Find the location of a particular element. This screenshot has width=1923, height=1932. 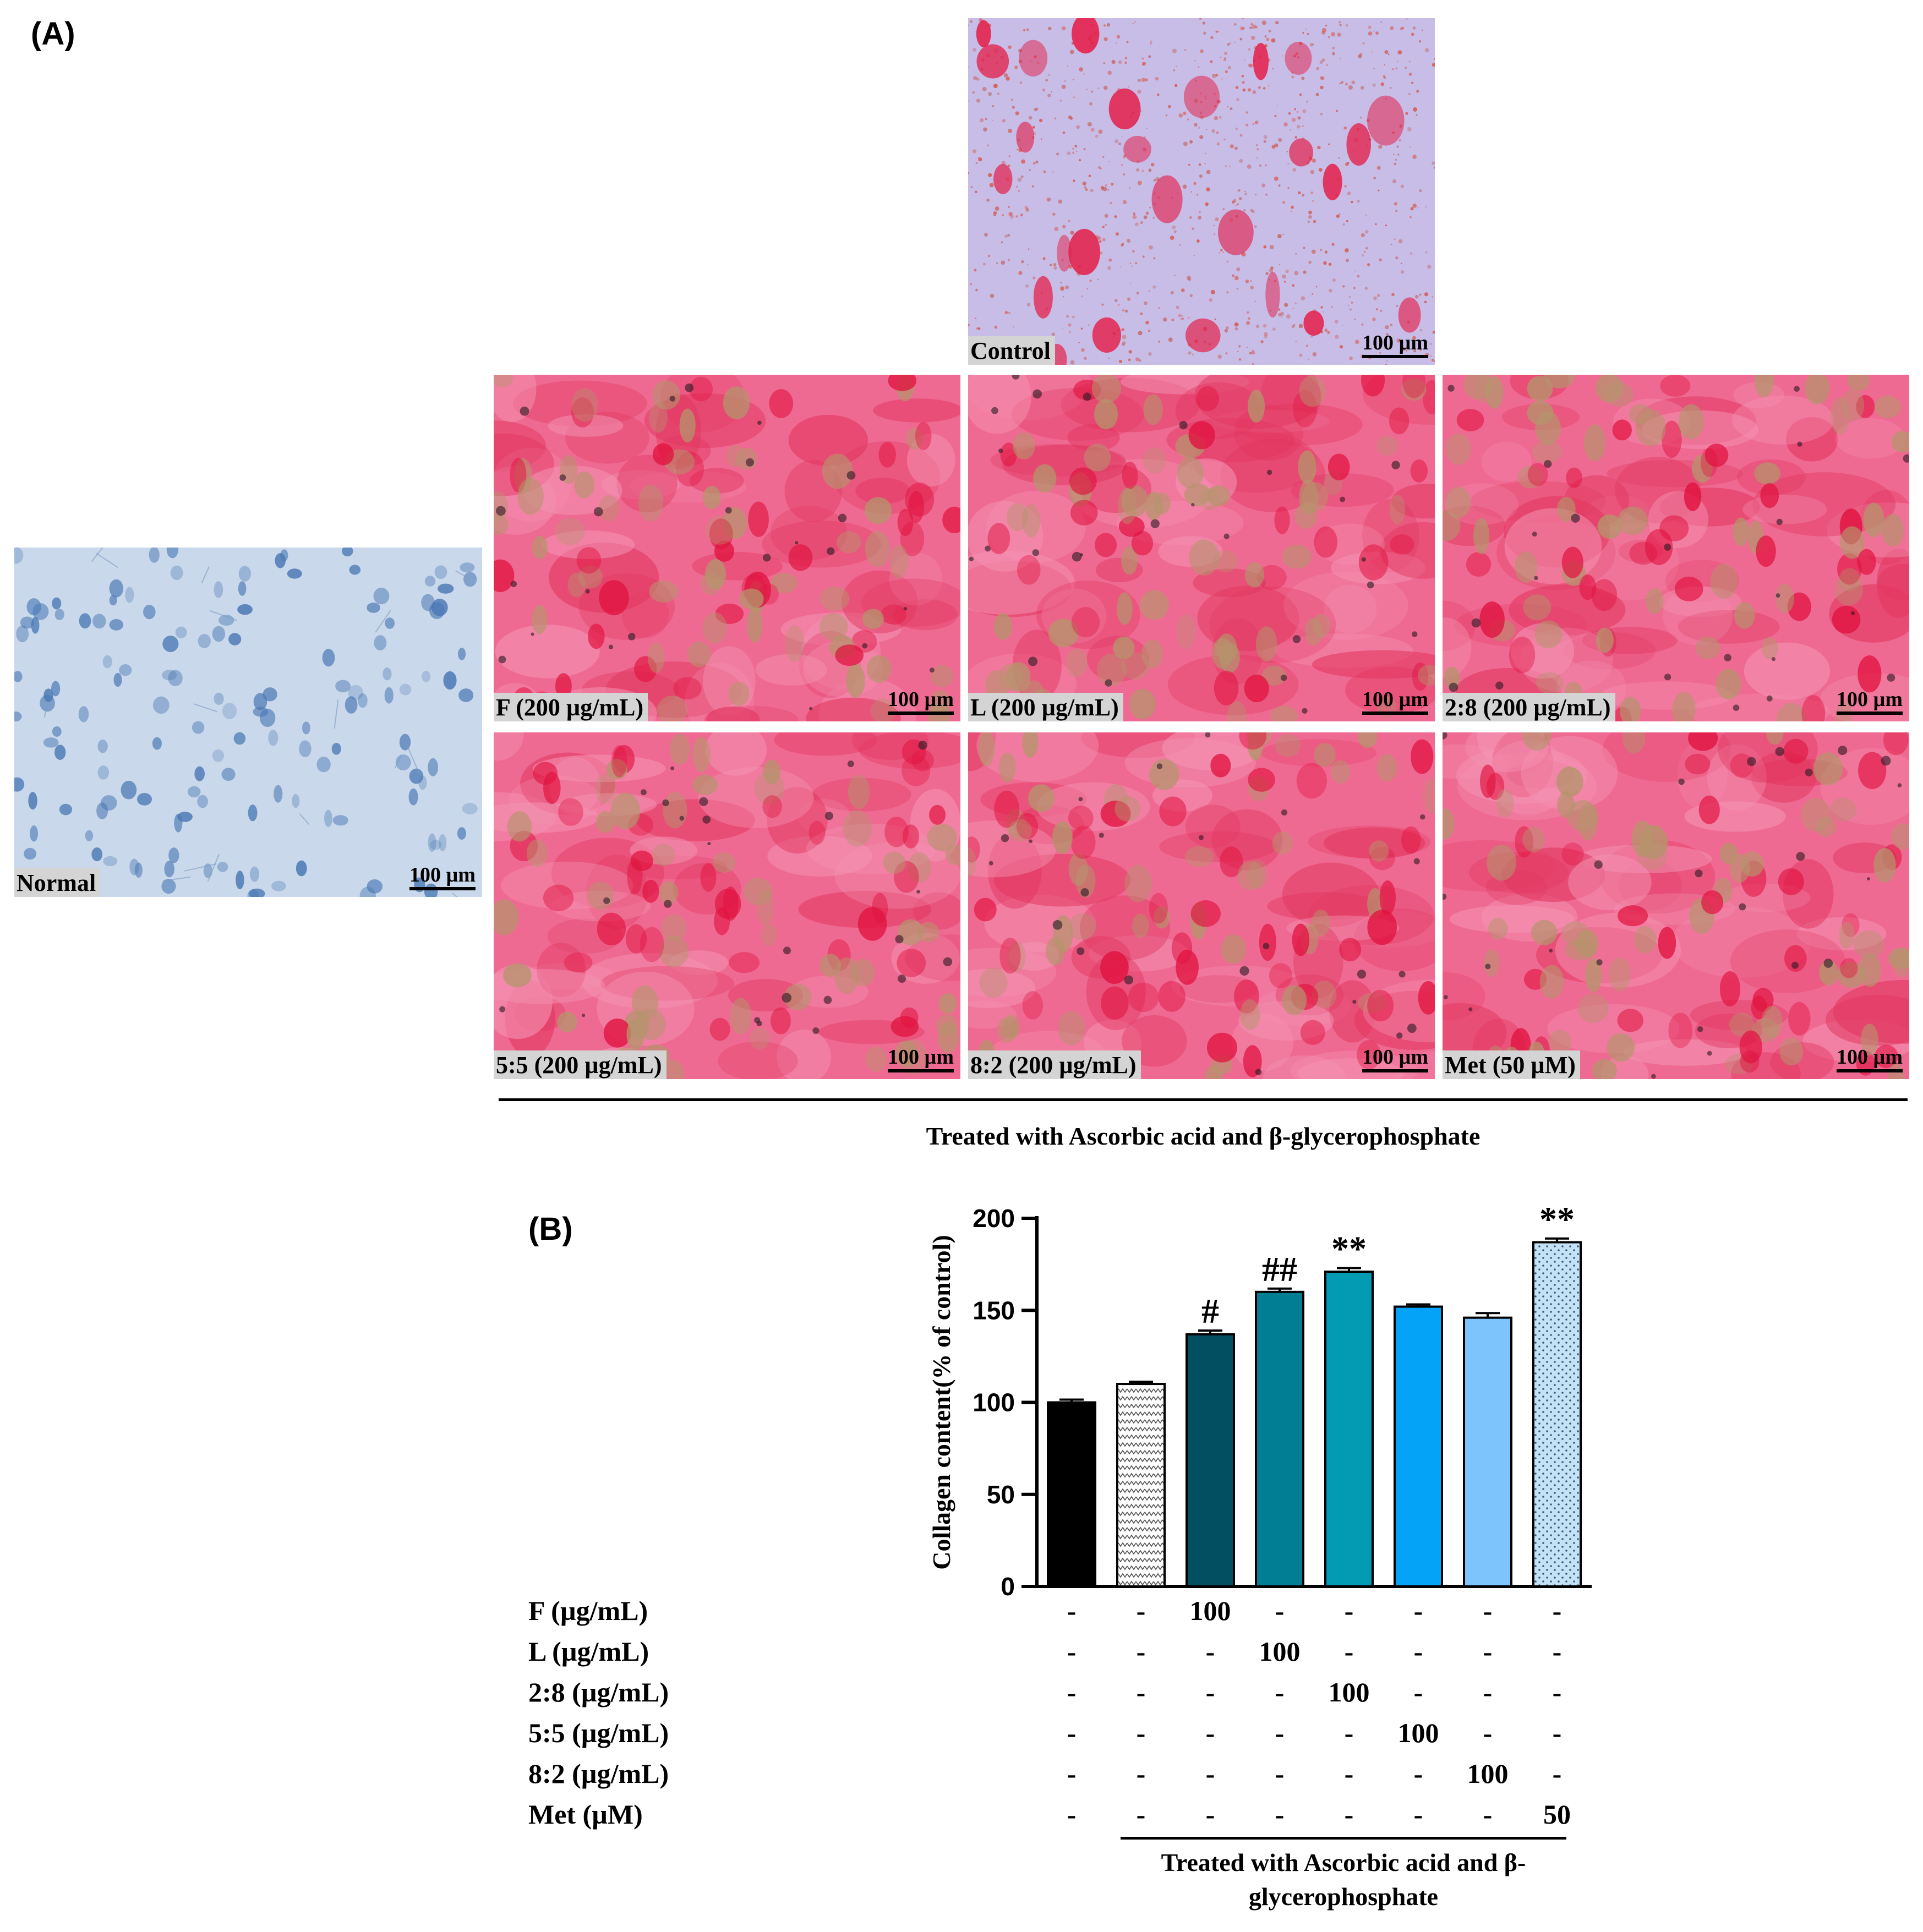

micrograph-l: L (200 µg/mL) 100 µm is located at coordinates (1201, 548).